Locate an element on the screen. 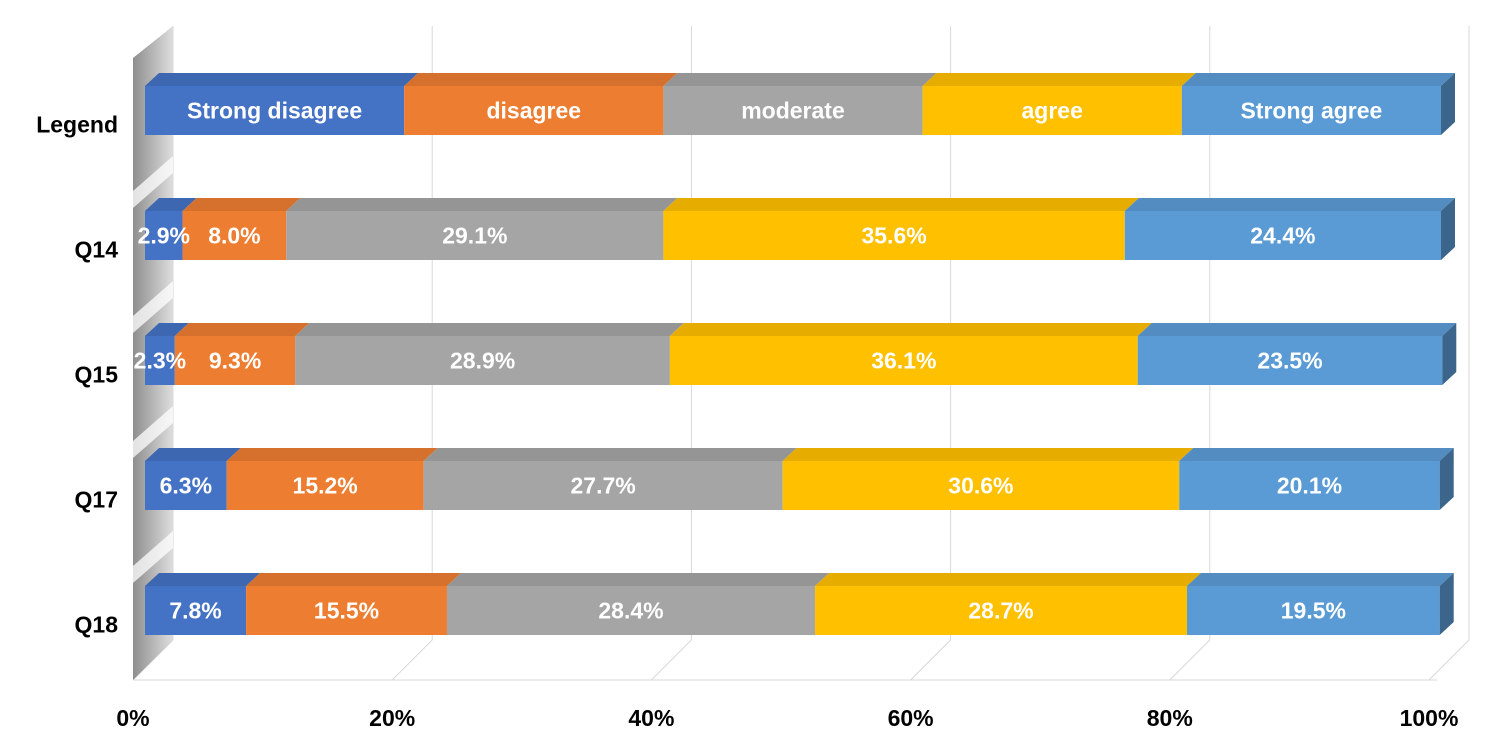  data-label: 36.1% is located at coordinates (903, 361).